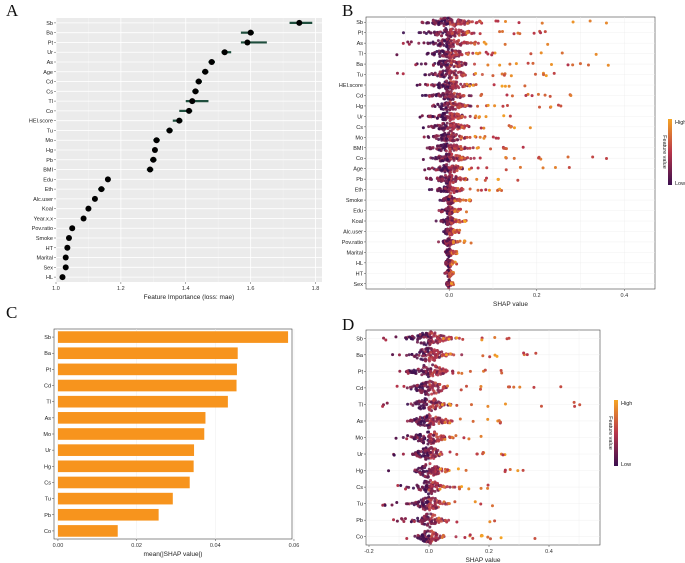 This screenshot has width=685, height=563. Describe the element at coordinates (44, 259) in the screenshot. I see `y-label-marital: Marital` at that location.